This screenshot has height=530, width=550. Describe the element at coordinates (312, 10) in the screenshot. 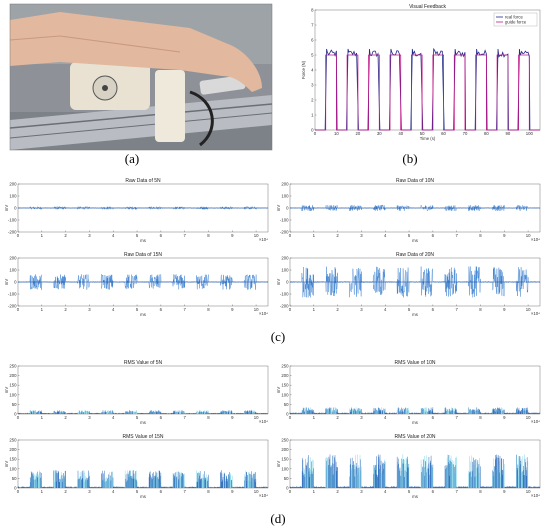

I see `y-tick-label: 8` at that location.